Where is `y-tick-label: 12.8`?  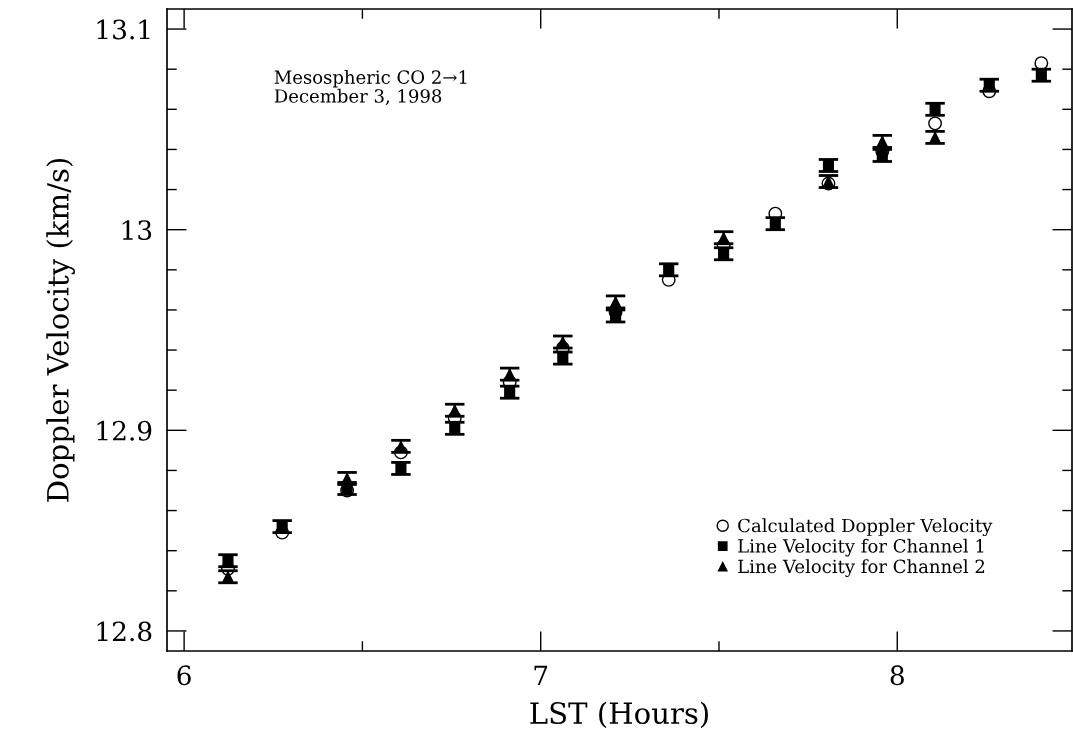
y-tick-label: 12.8 is located at coordinates (124, 631).